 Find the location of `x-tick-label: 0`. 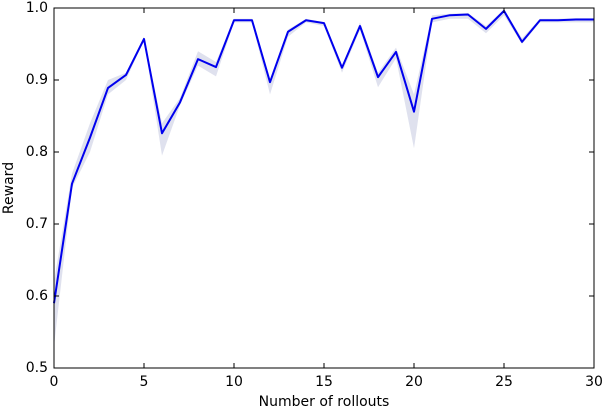

x-tick-label: 0 is located at coordinates (54, 382).